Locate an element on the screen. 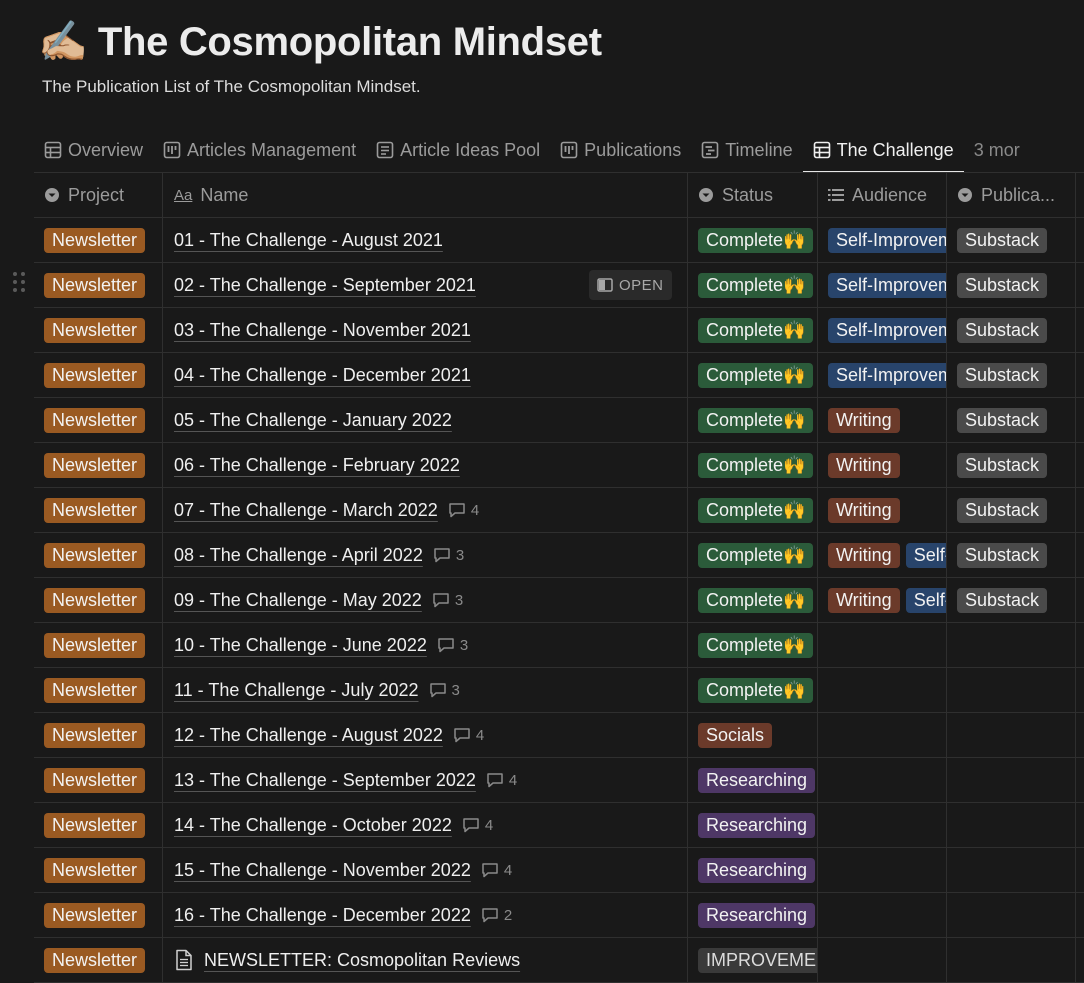  row-title: NEWSLETTER: Cosmopolitan Reviews is located at coordinates (362, 959).